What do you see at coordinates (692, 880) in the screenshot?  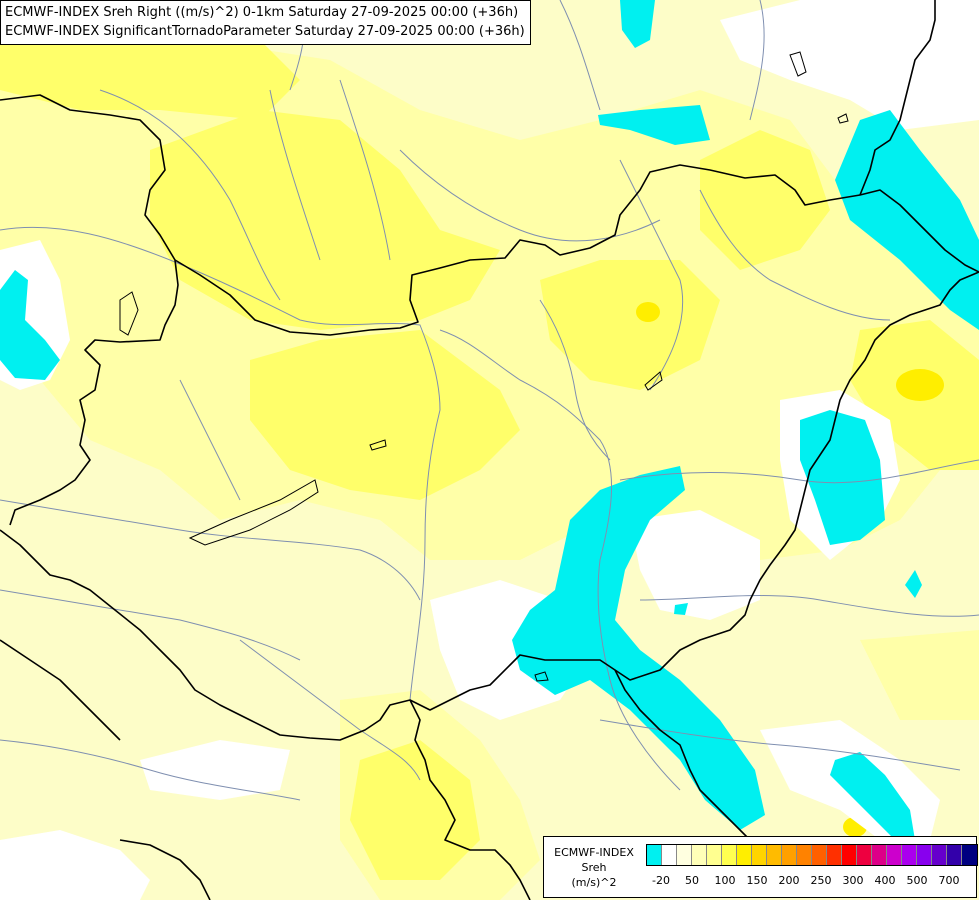 I see `legend-tick-label: 50` at bounding box center [692, 880].